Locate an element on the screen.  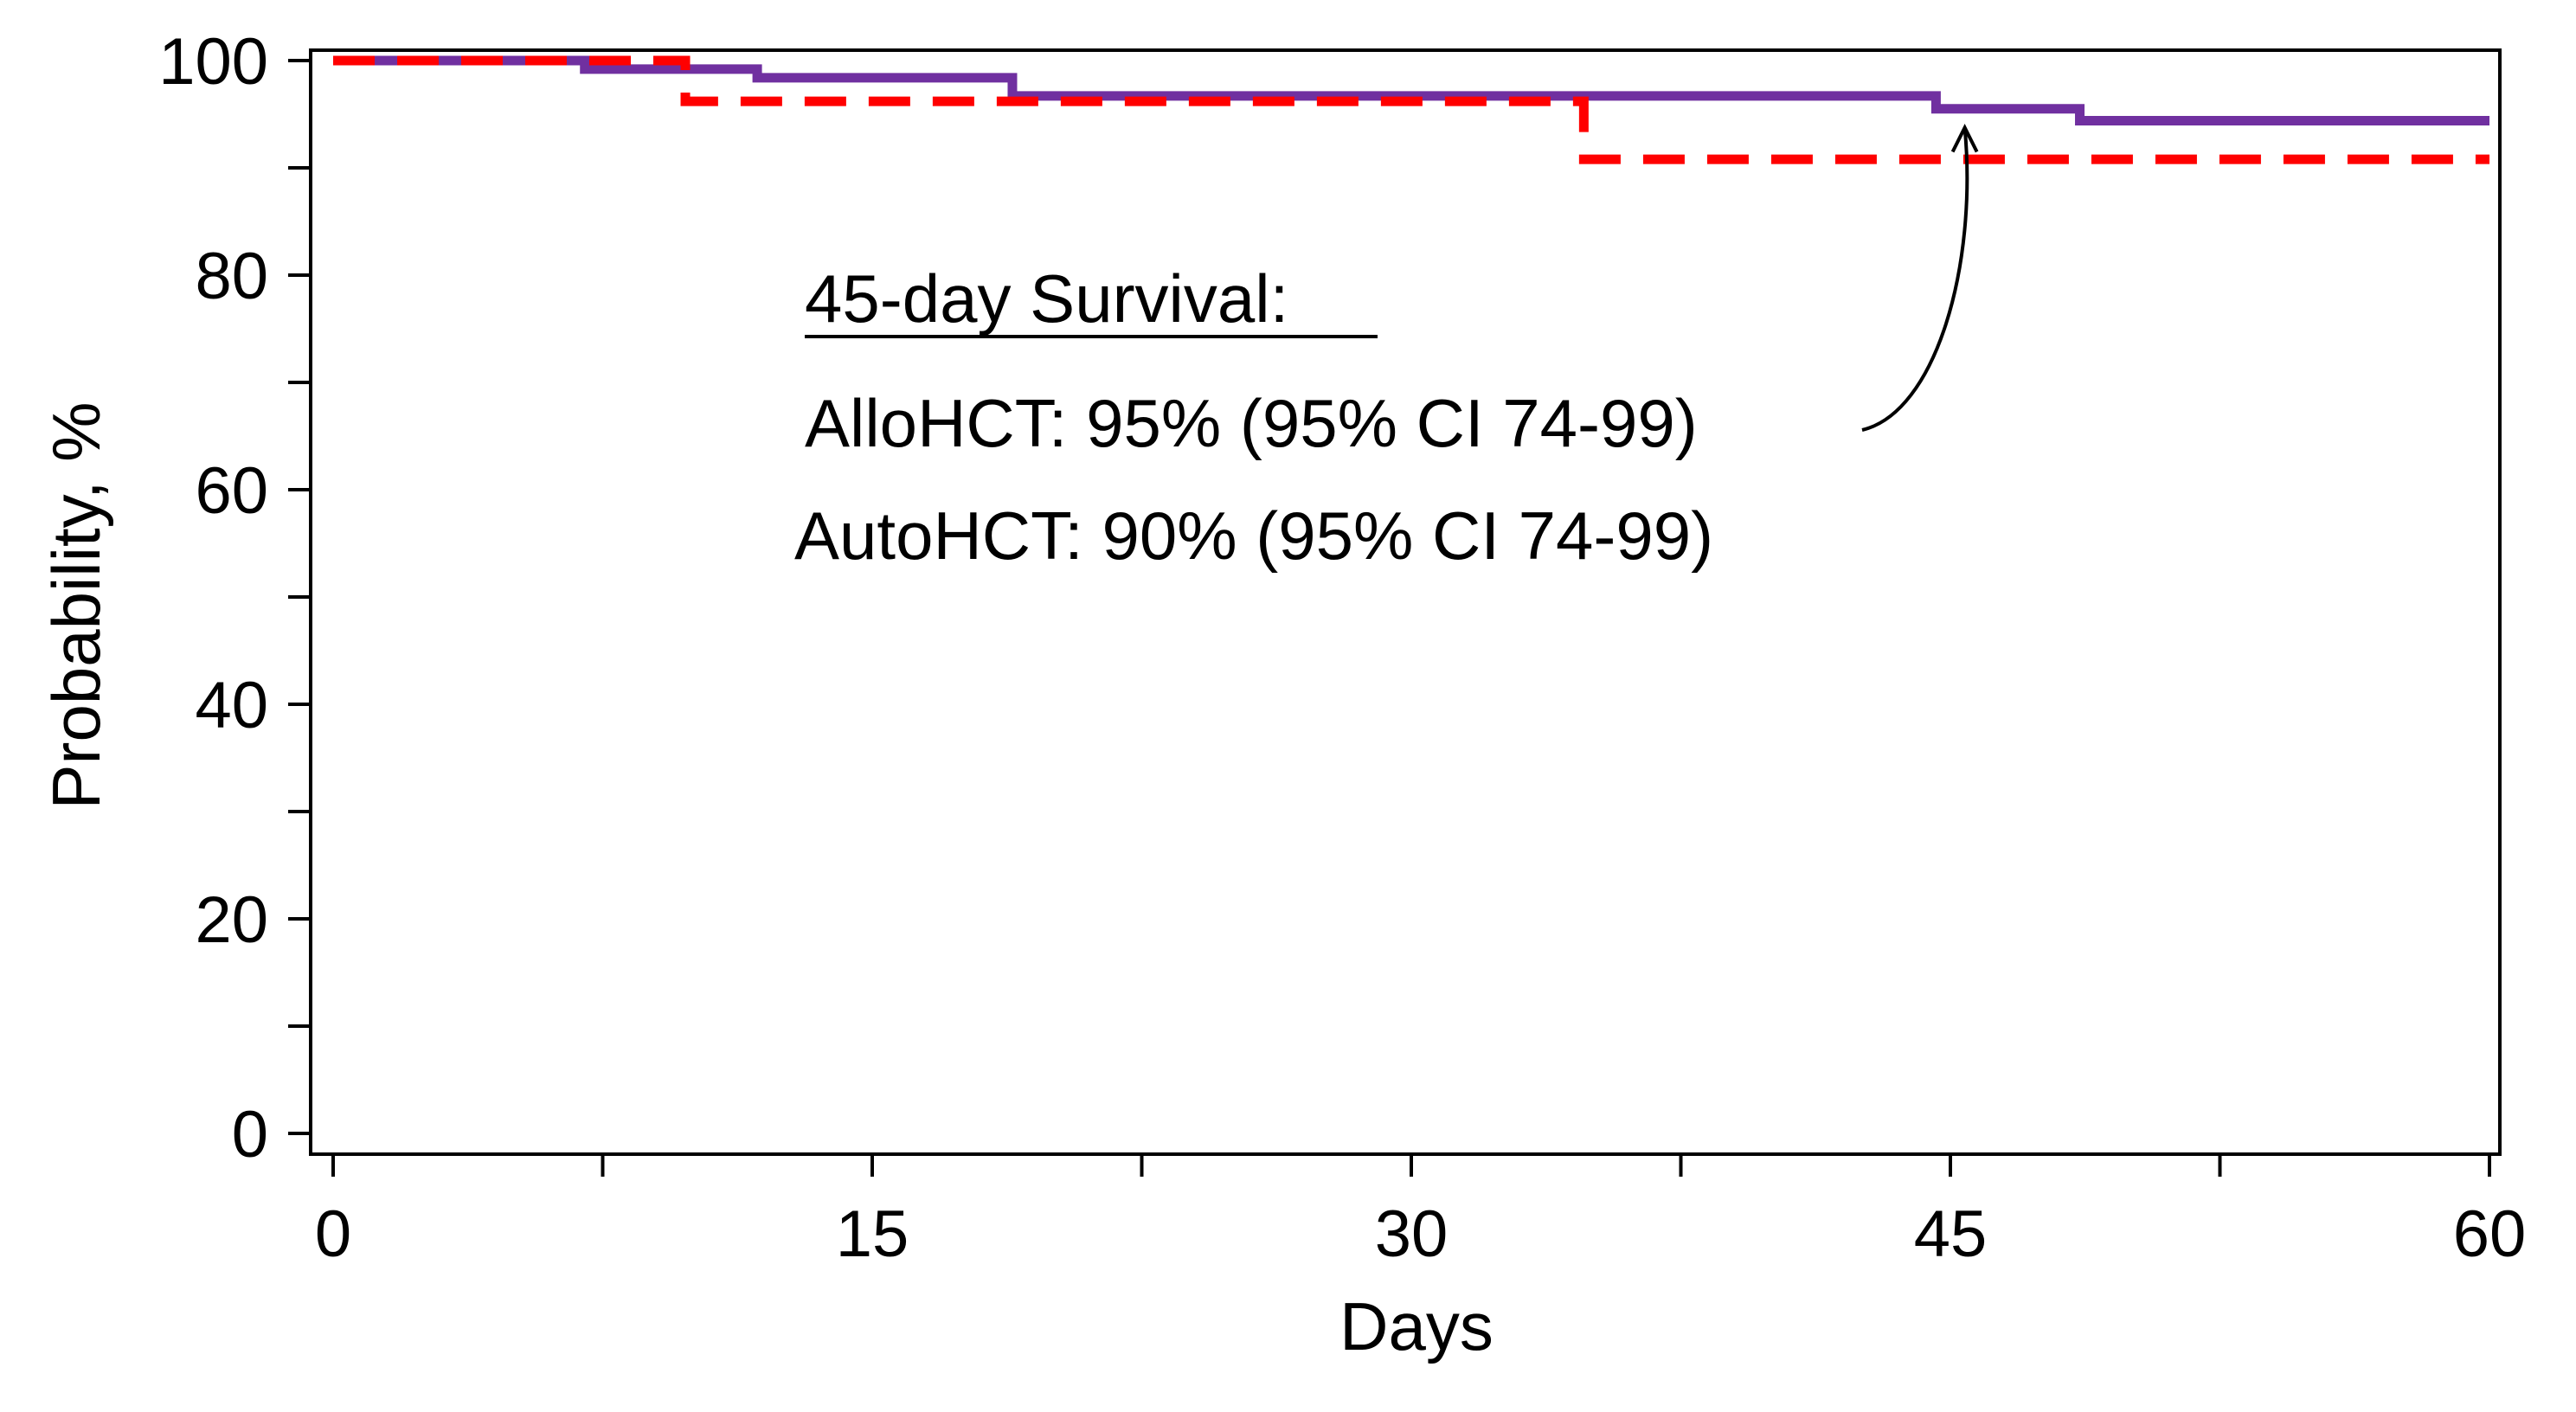
x-tick-label: 0 is located at coordinates (333, 1234).